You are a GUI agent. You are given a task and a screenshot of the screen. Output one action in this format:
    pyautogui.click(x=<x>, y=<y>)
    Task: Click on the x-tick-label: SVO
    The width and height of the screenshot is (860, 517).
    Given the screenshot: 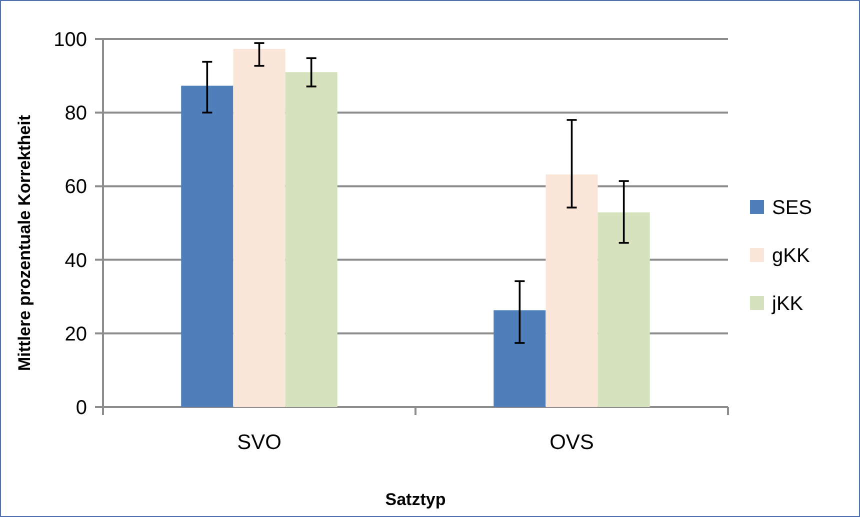 What is the action you would take?
    pyautogui.click(x=259, y=442)
    